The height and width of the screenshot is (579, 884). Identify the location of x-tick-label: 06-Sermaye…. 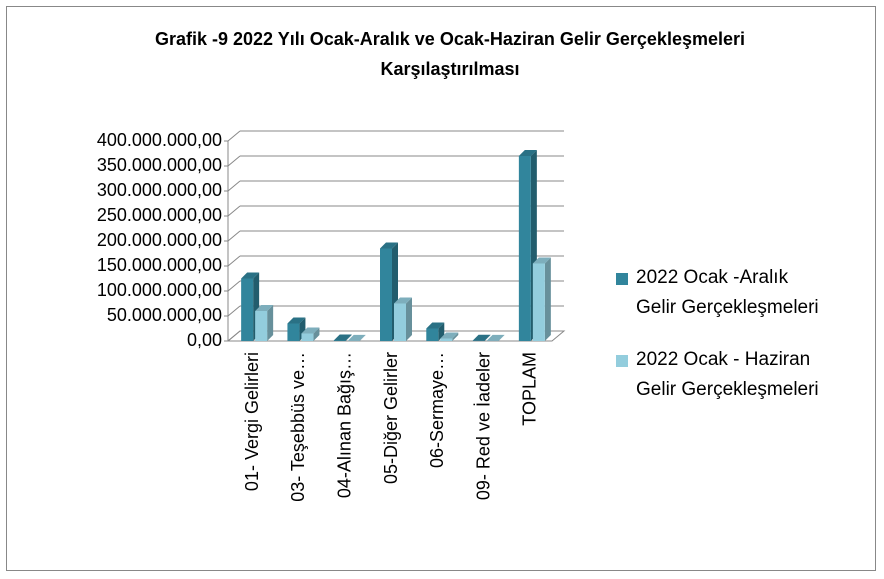
(437, 410).